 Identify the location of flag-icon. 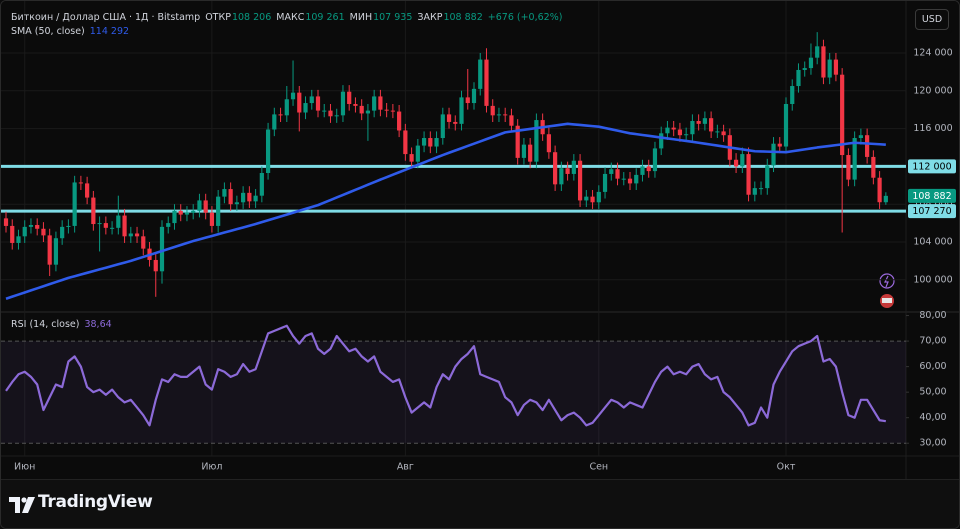
(887, 301).